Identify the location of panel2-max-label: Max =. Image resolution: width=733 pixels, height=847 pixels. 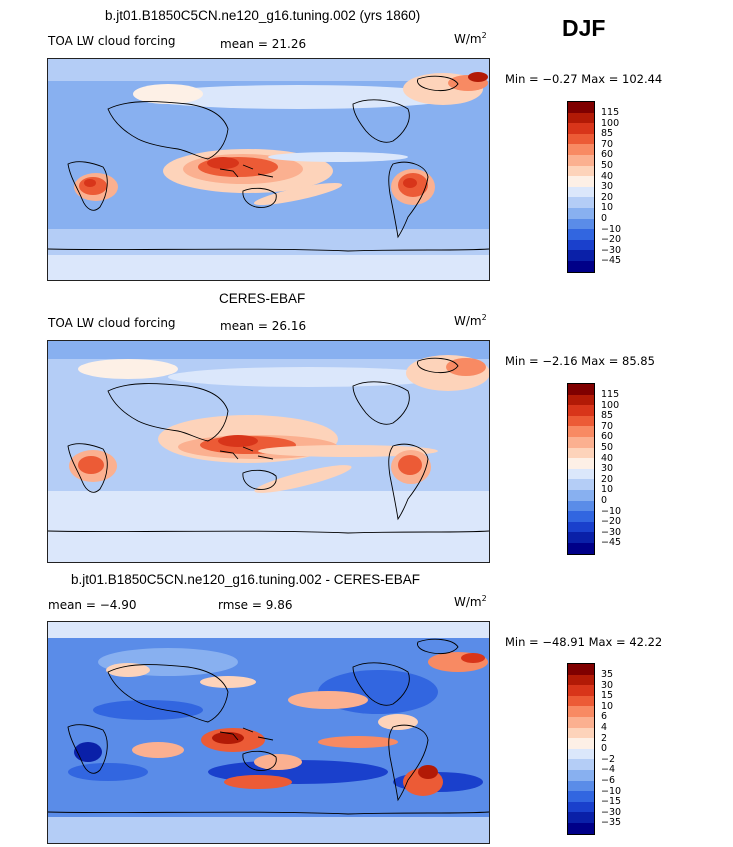
(600, 361).